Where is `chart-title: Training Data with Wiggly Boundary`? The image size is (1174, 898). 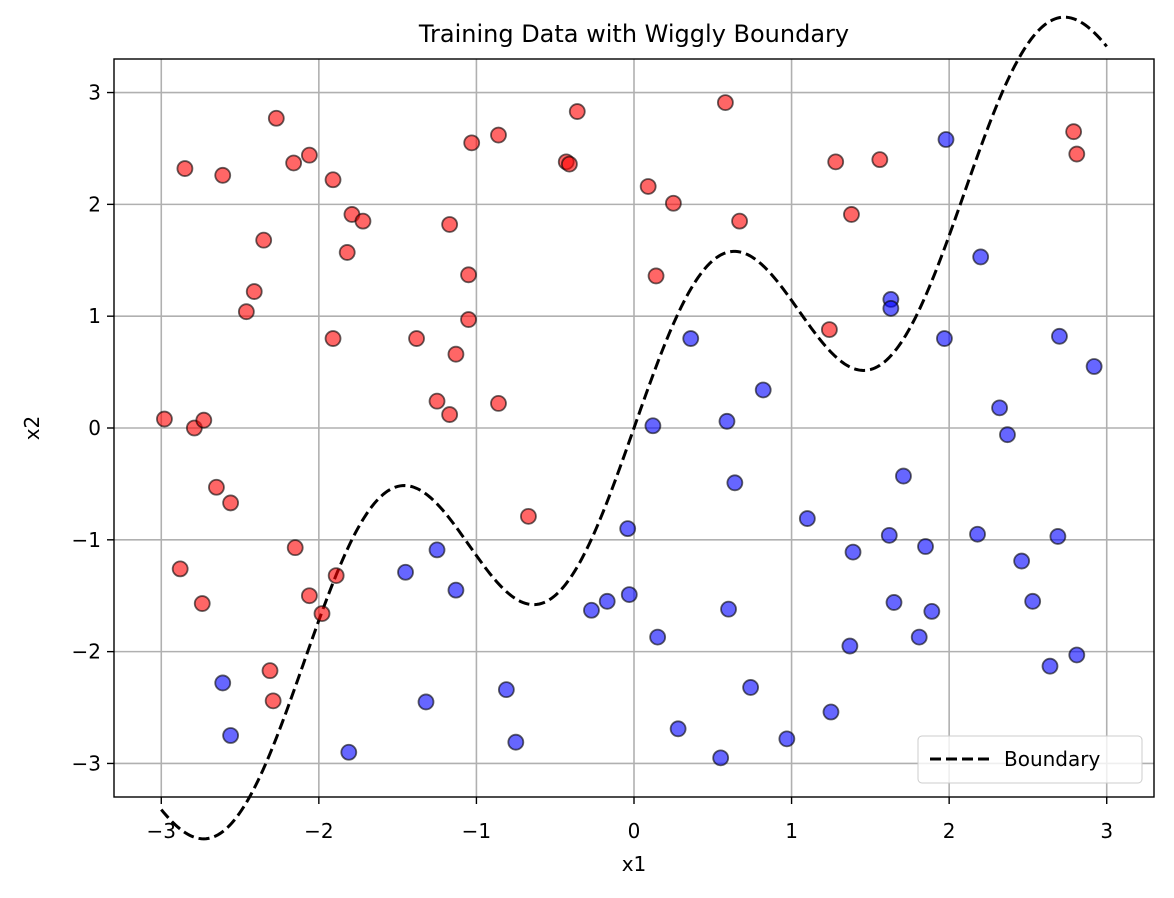
chart-title: Training Data with Wiggly Boundary is located at coordinates (633, 34).